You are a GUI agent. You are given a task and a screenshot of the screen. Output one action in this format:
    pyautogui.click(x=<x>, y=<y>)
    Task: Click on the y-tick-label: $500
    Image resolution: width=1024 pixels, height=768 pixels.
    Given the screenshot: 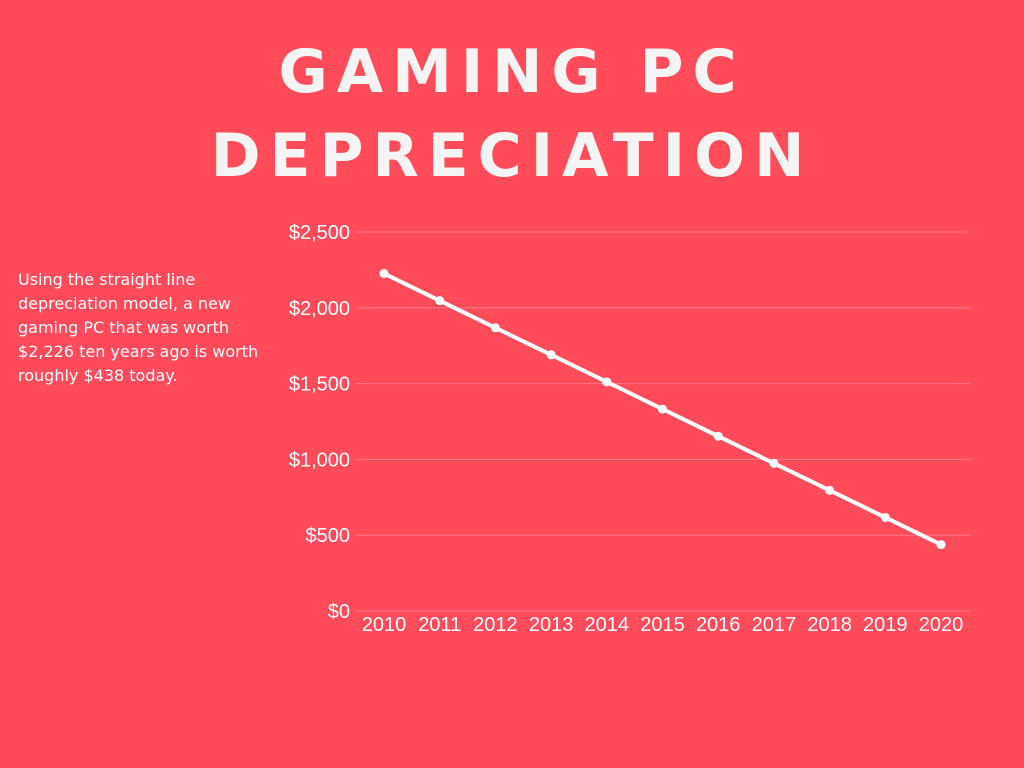 What is the action you would take?
    pyautogui.click(x=328, y=536)
    